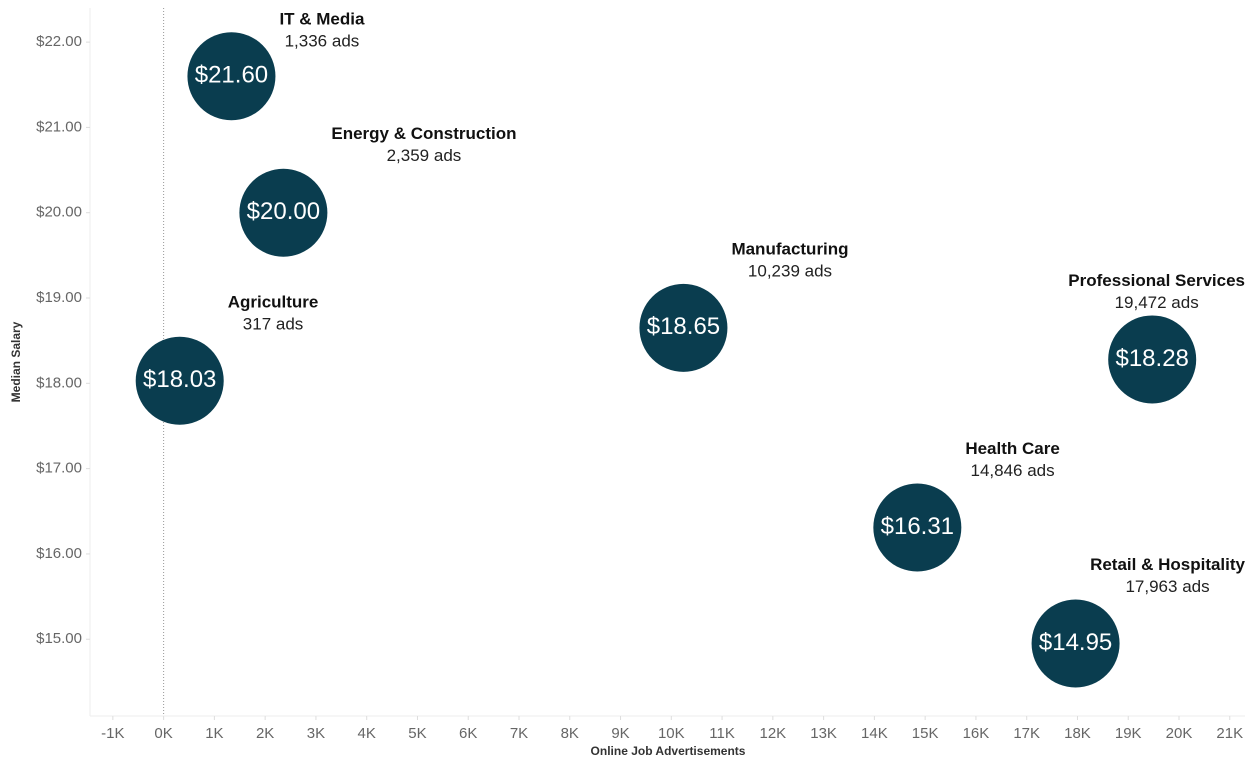 The width and height of the screenshot is (1253, 761). Describe the element at coordinates (1012, 448) in the screenshot. I see `category-label: Health Care` at that location.